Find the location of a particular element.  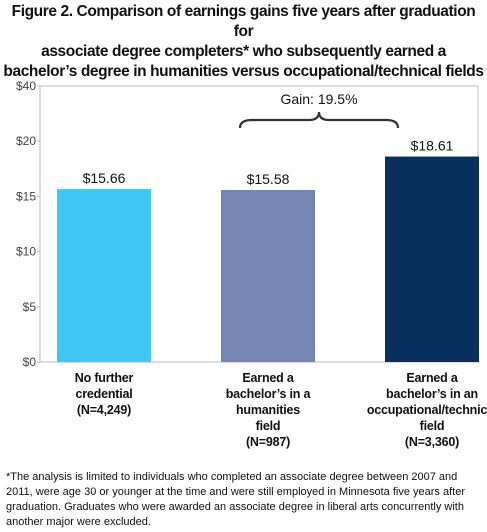

x-tick-label: No further credential (N=4,249) is located at coordinates (104, 394).